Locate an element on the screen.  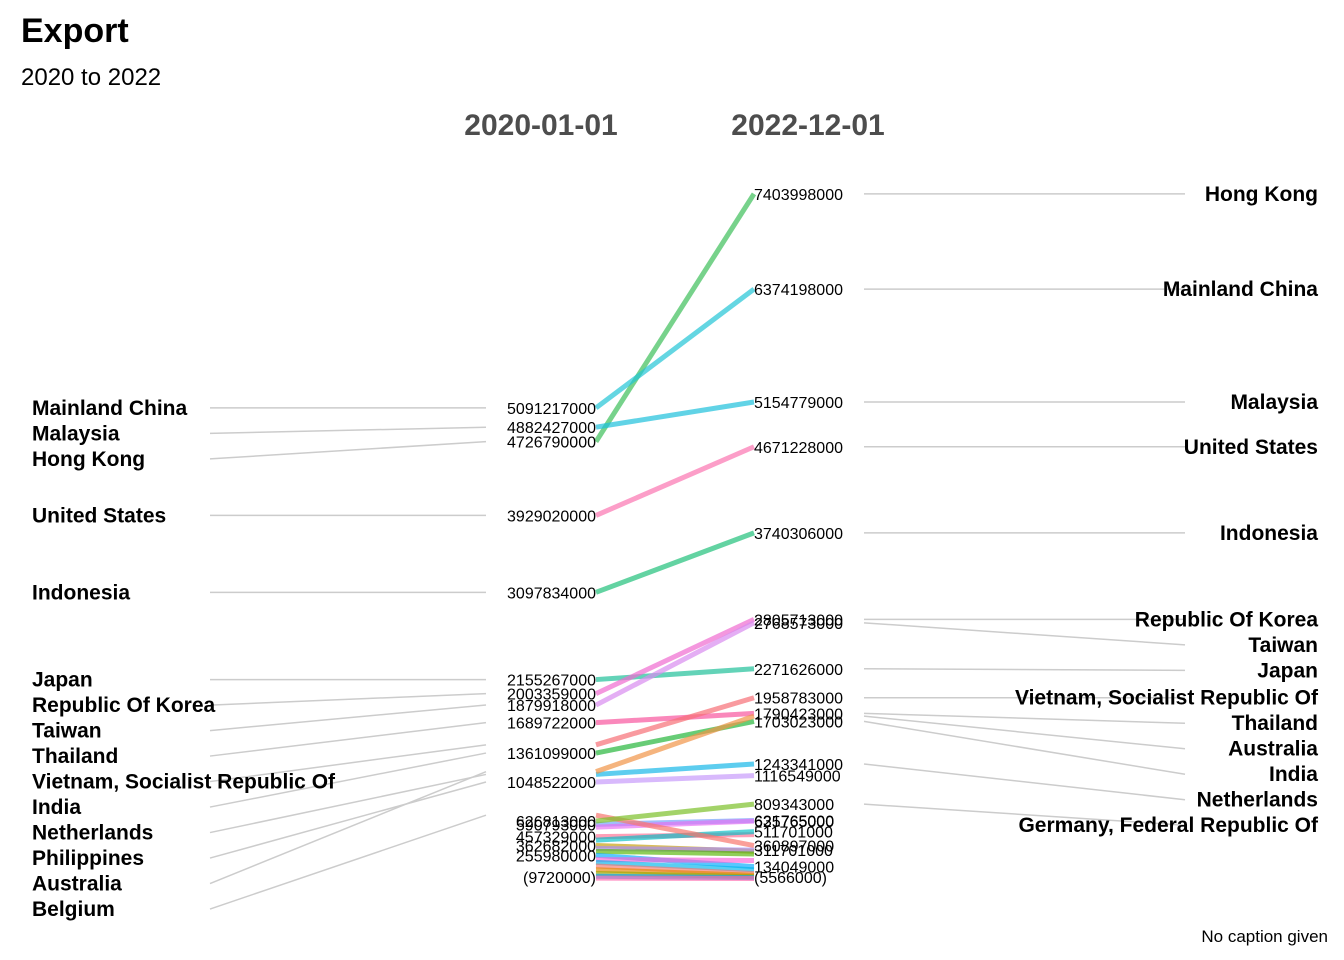
country-label-right: Thailand is located at coordinates (1275, 723).